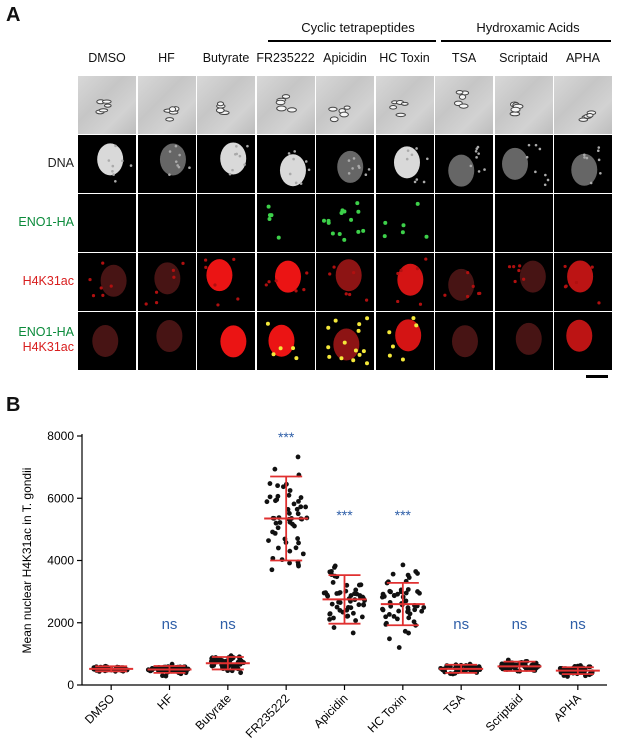 The width and height of the screenshot is (617, 751). What do you see at coordinates (597, 376) in the screenshot?
I see `scale-bar` at bounding box center [597, 376].